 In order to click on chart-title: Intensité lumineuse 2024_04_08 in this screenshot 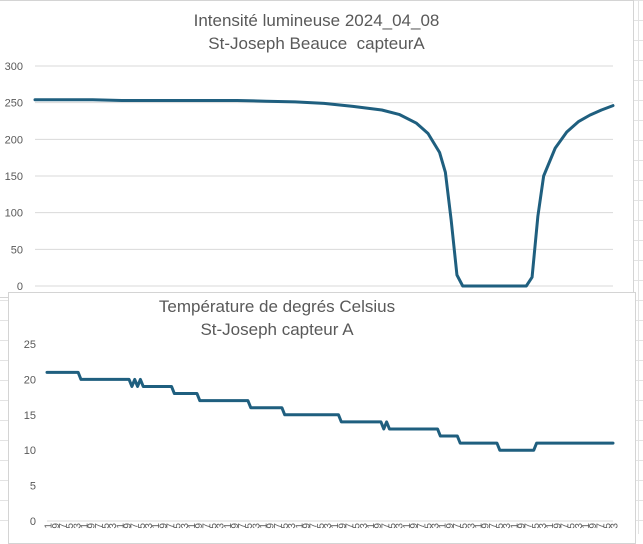, I will do `click(316, 20)`.